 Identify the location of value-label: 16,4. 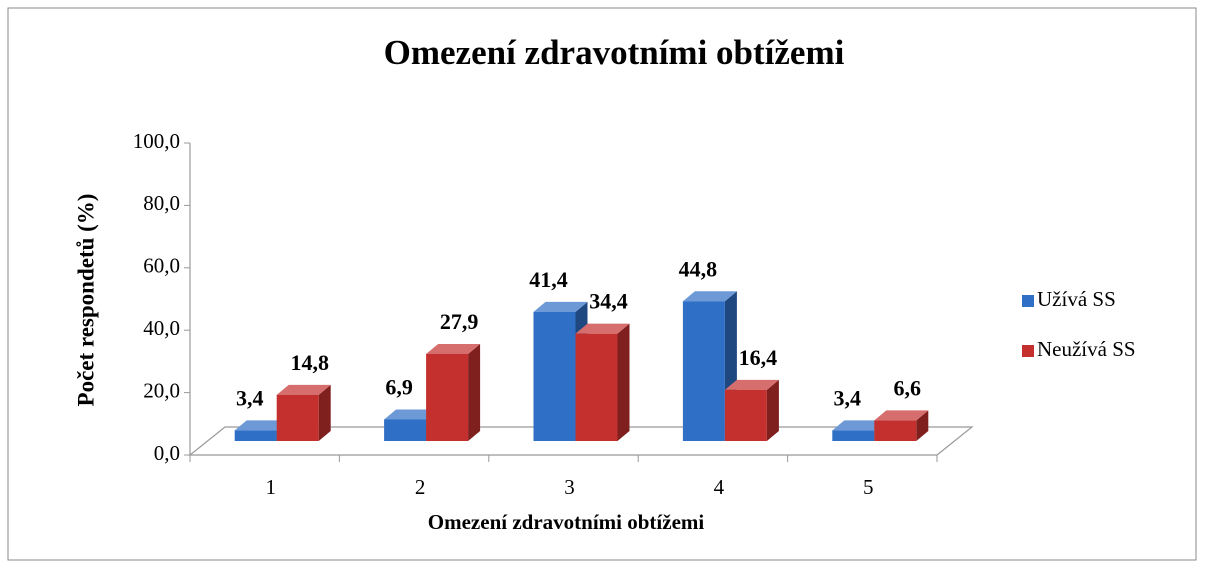
(758, 357).